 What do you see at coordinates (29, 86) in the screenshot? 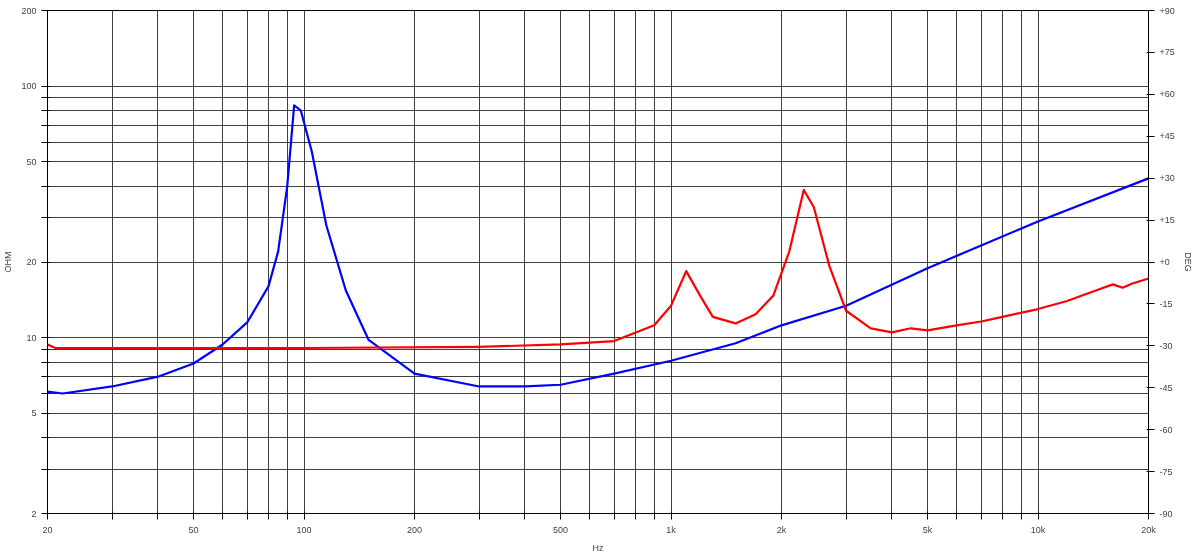
I see `y-tick-label: 100` at bounding box center [29, 86].